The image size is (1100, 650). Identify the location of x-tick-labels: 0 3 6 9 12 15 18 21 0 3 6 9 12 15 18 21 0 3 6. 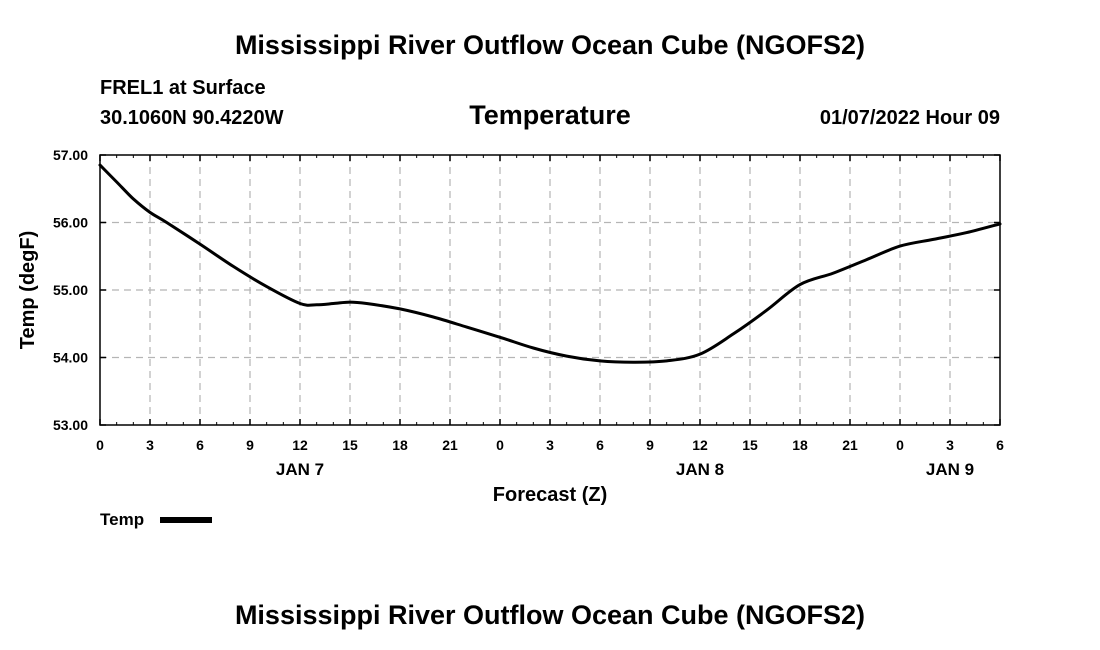
(550, 445).